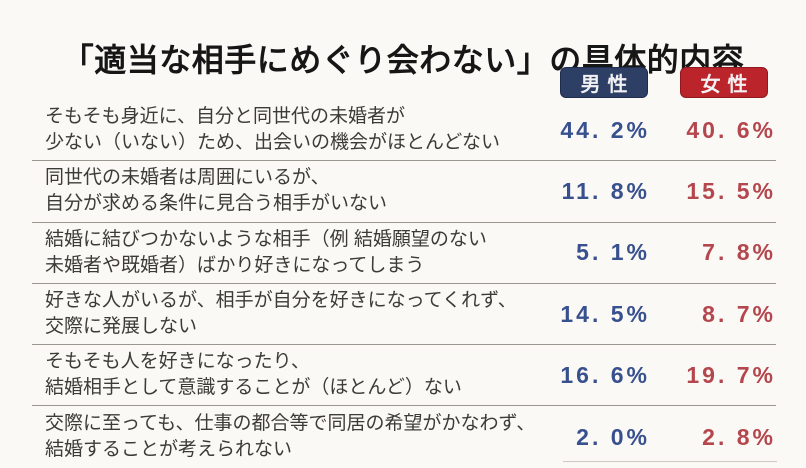  What do you see at coordinates (731, 190) in the screenshot?
I see `female-value: 15. 5%` at bounding box center [731, 190].